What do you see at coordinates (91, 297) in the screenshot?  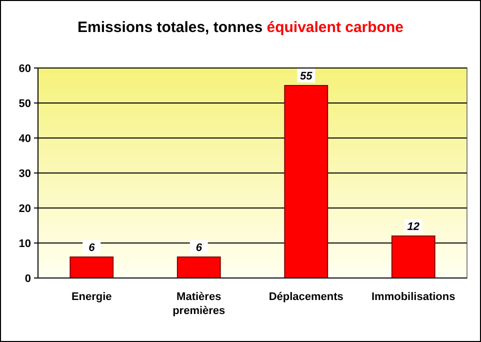 I see `x-tick-label: Energie` at bounding box center [91, 297].